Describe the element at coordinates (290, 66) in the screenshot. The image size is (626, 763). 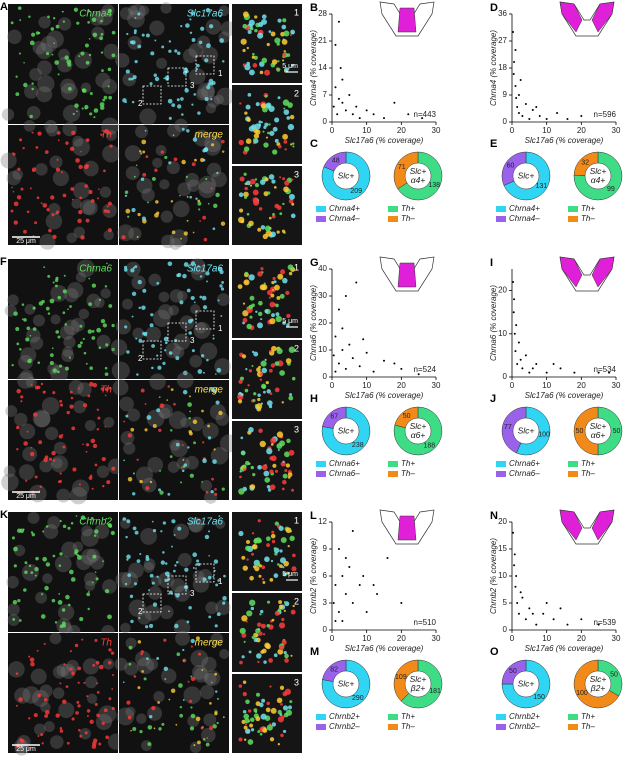
I see `scale-bar-label: 5 μm` at that location.